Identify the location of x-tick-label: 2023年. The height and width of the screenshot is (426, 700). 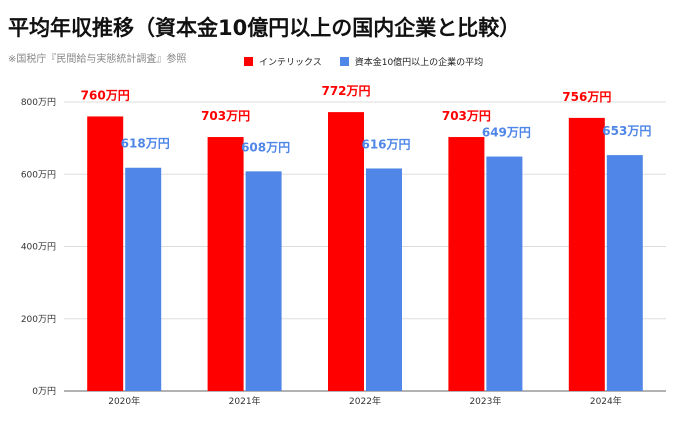
(485, 401).